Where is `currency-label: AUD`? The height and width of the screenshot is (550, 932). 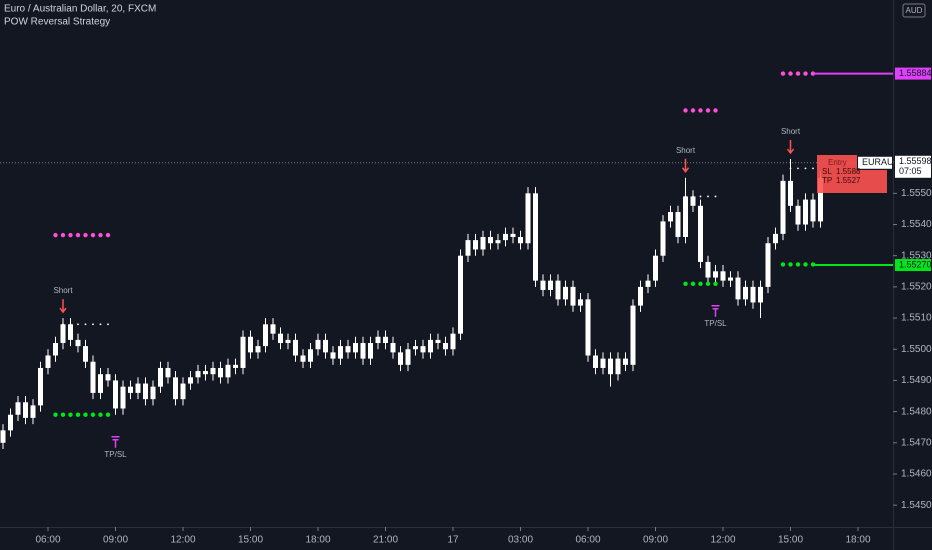
currency-label: AUD is located at coordinates (914, 10).